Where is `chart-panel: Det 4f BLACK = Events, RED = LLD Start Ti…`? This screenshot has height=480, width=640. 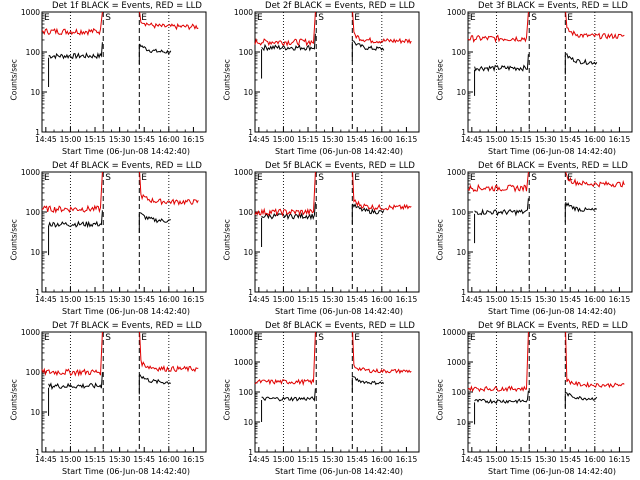 chart-panel: Det 4f BLACK = Events, RED = LLD Start Ti… is located at coordinates (106, 240).